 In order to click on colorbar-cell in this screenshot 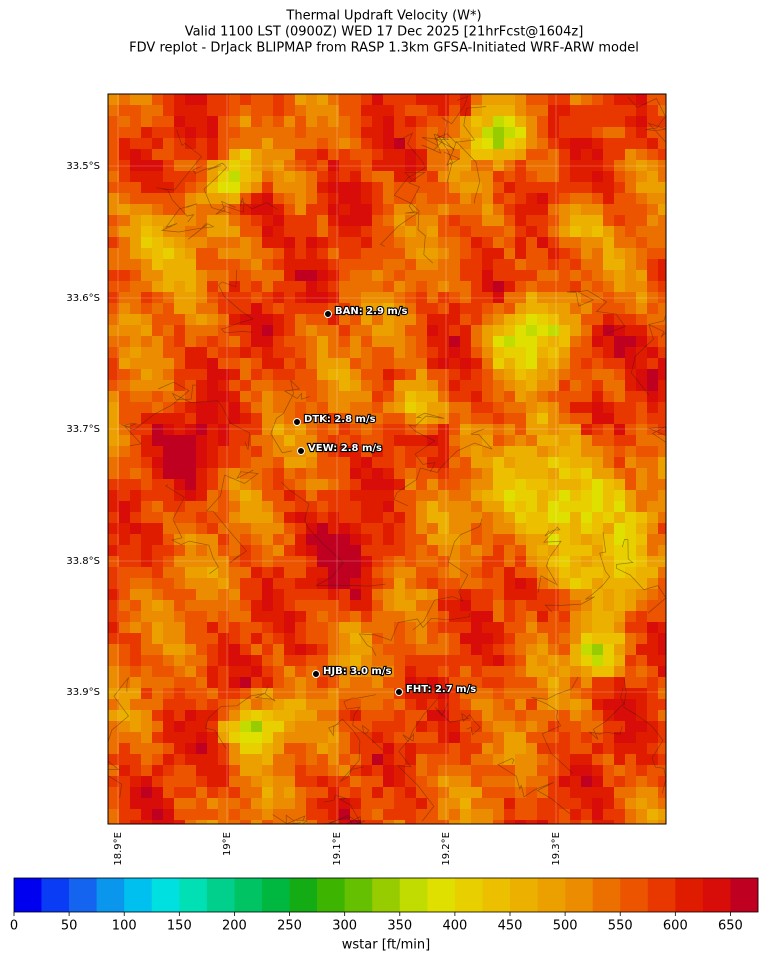, I will do `click(468, 895)`.